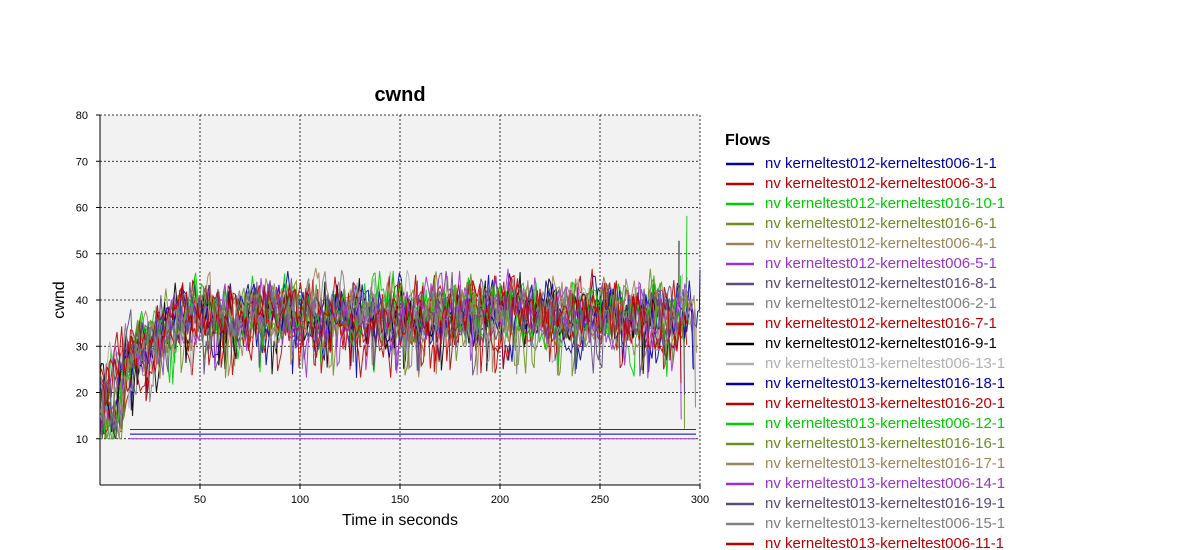 Image resolution: width=1200 pixels, height=550 pixels. Describe the element at coordinates (82, 440) in the screenshot. I see `y-tick-label: 10` at that location.